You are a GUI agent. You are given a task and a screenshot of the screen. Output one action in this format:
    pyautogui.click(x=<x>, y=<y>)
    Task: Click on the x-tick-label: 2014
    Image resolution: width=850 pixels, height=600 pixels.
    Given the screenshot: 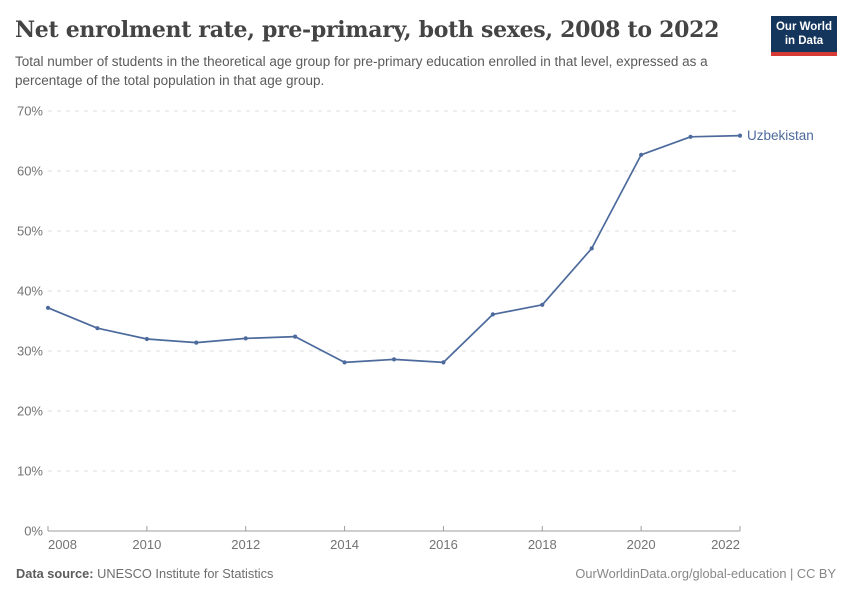 What is the action you would take?
    pyautogui.click(x=344, y=544)
    